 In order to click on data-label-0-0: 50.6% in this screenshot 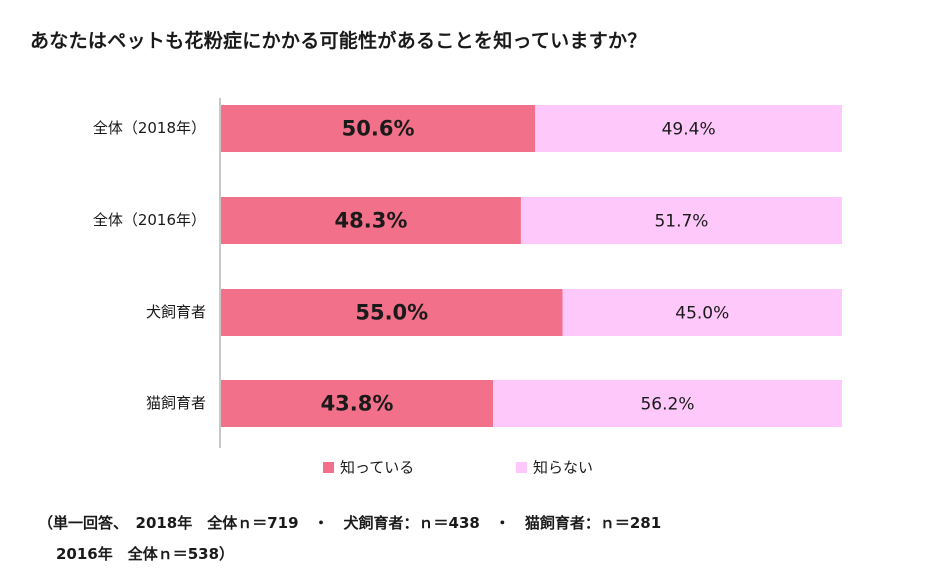, I will do `click(378, 129)`.